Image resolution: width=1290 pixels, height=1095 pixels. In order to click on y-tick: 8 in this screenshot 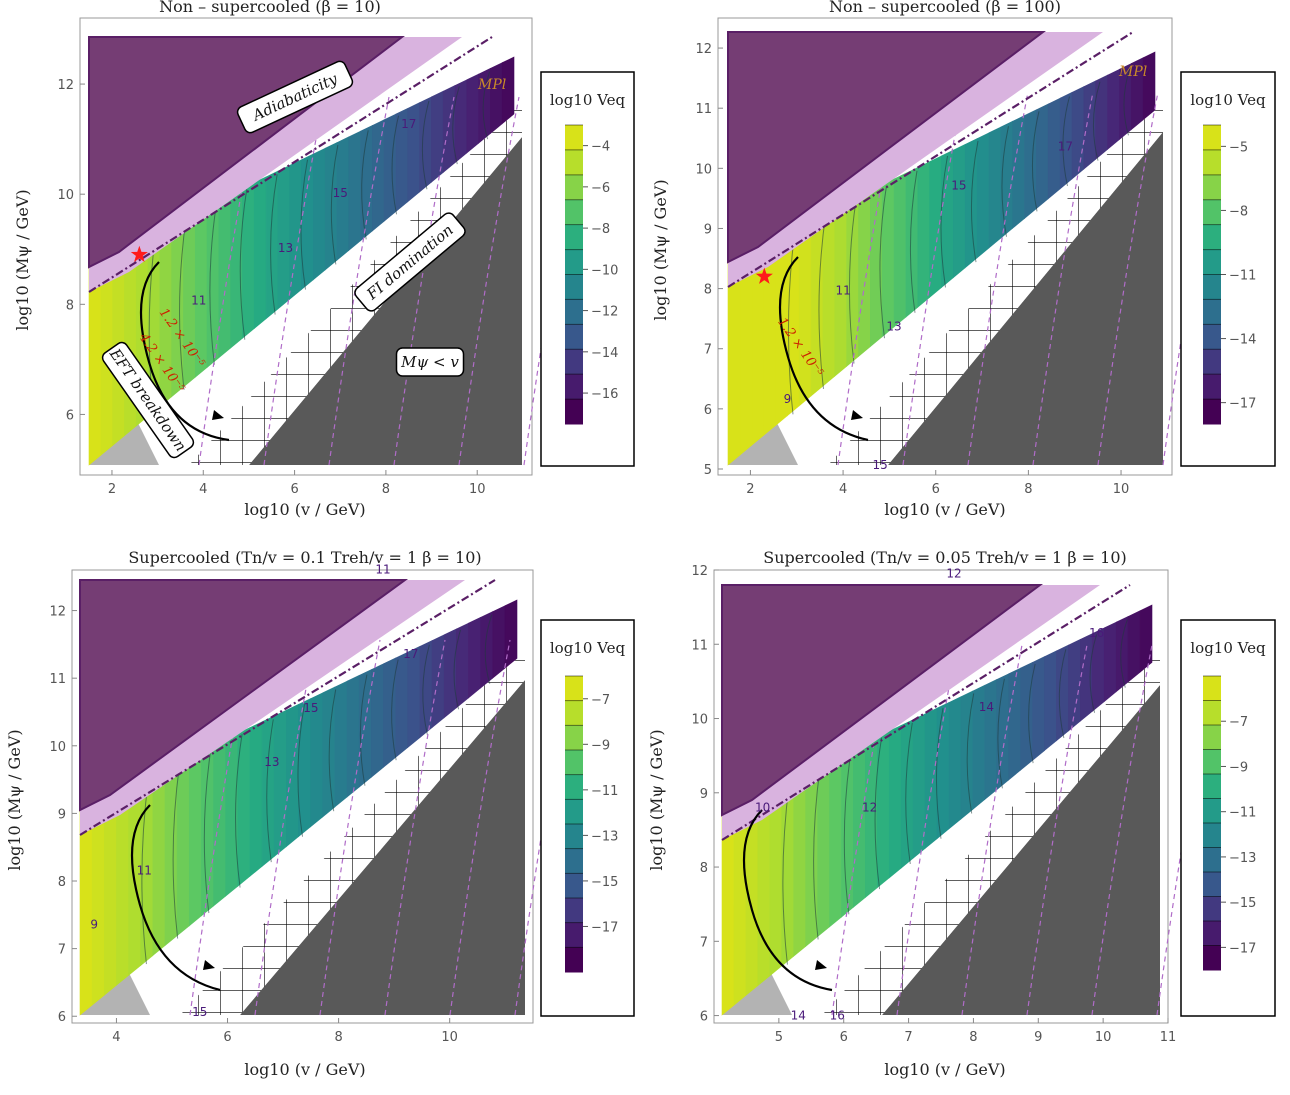, I will do `click(704, 868)`.